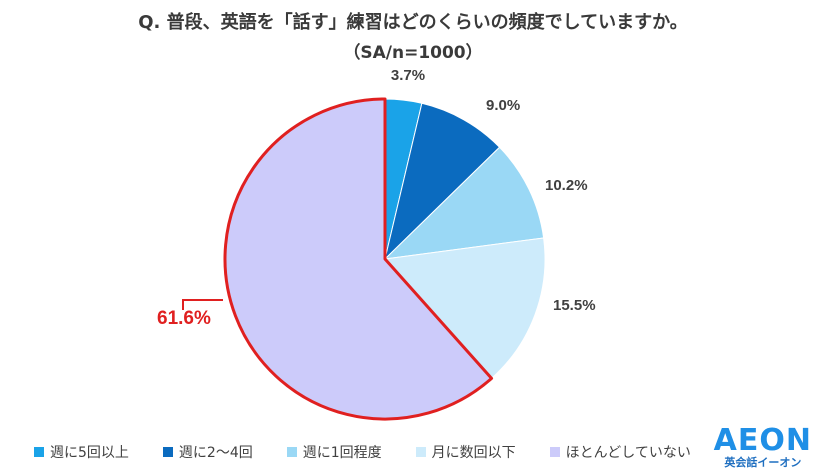  Describe the element at coordinates (413, 53) in the screenshot. I see `chart-subtitle: （SA/n=1000）` at that location.